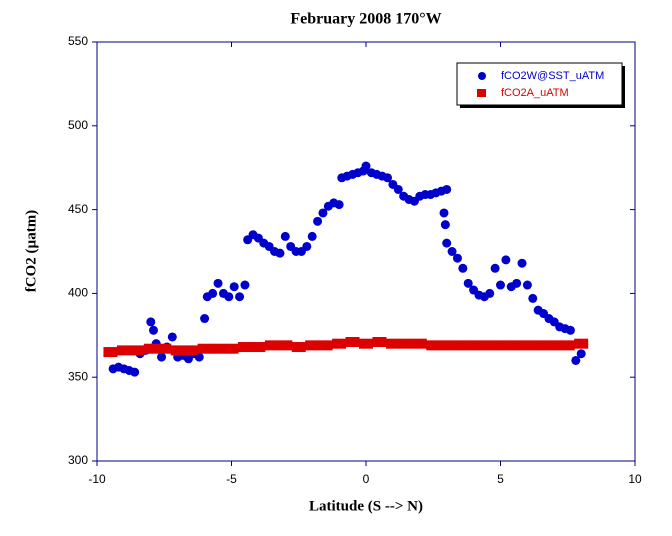  What do you see at coordinates (78, 293) in the screenshot?
I see `y-tick-label: 400` at bounding box center [78, 293].